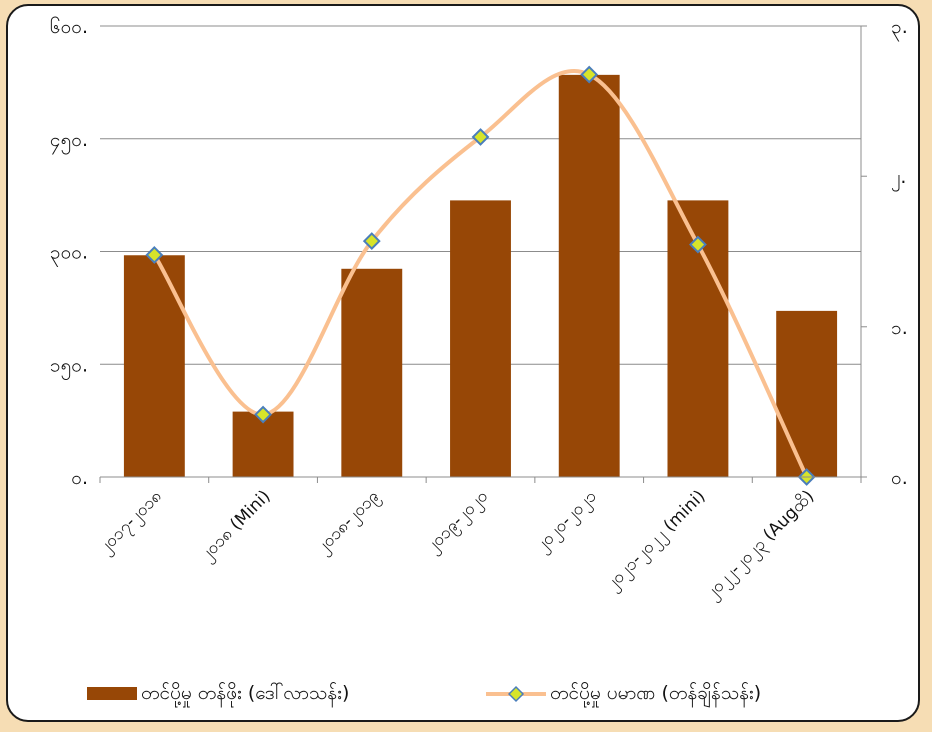  What do you see at coordinates (899, 252) in the screenshot?
I see `right-axis-ticks: ၀. ၁. ၂. ၃.` at bounding box center [899, 252].